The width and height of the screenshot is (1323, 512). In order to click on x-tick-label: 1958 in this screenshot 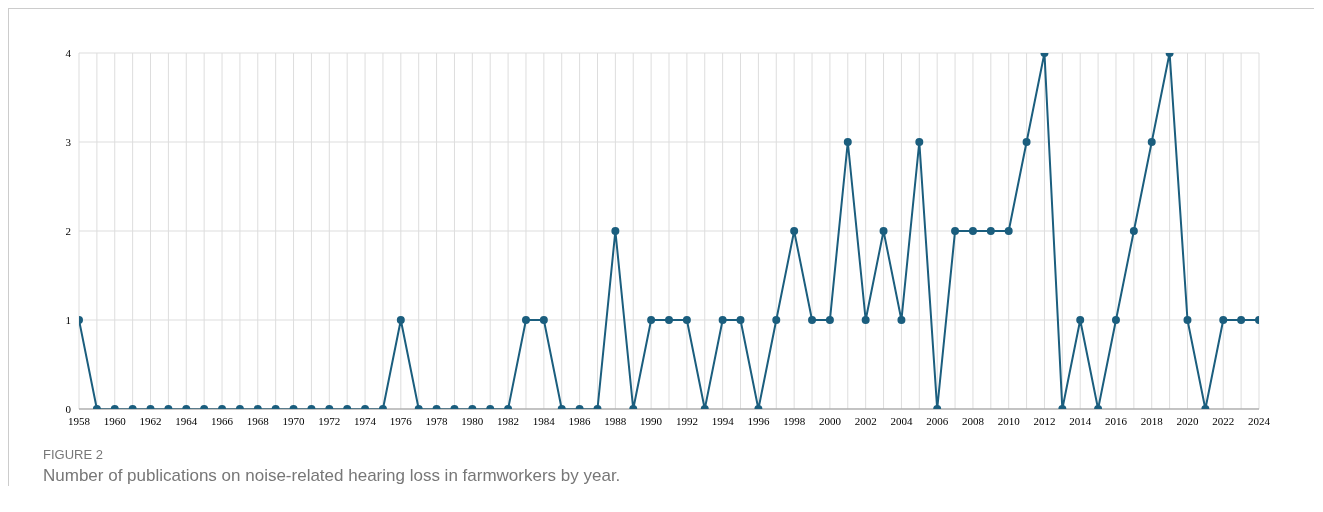, I will do `click(79, 420)`.